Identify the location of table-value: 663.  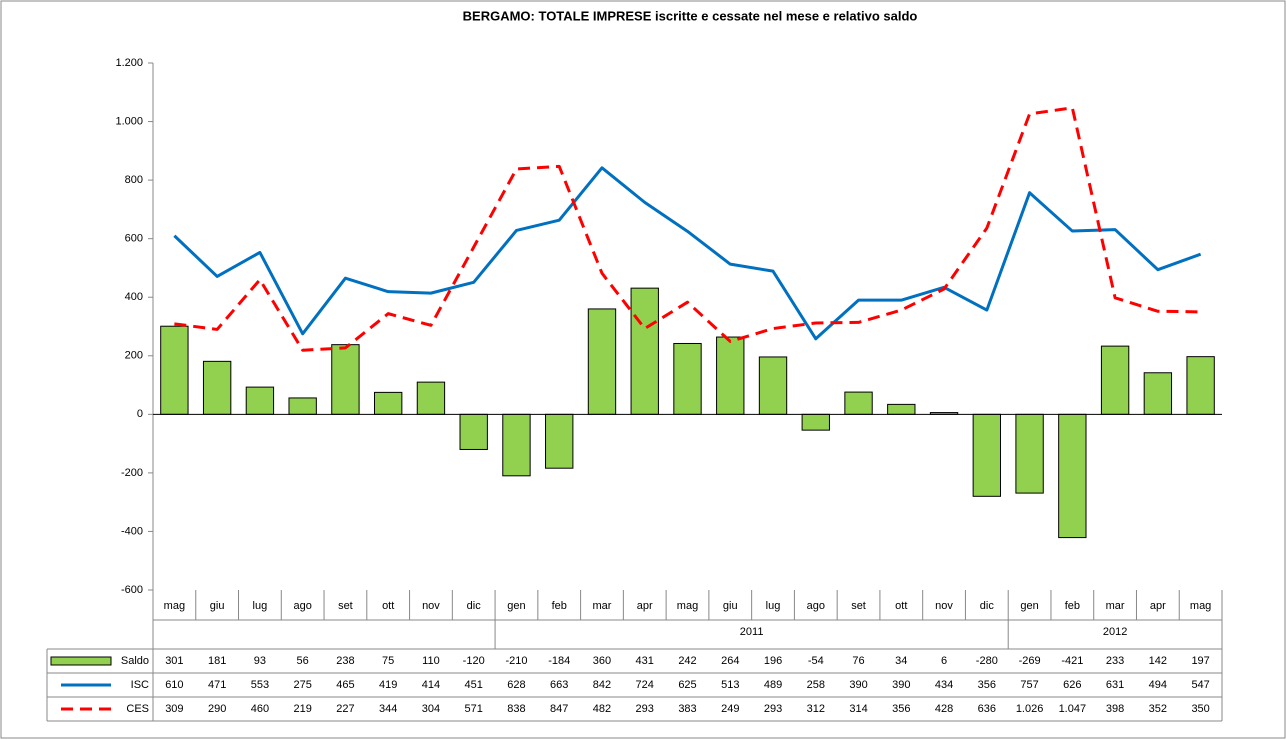
(559, 685).